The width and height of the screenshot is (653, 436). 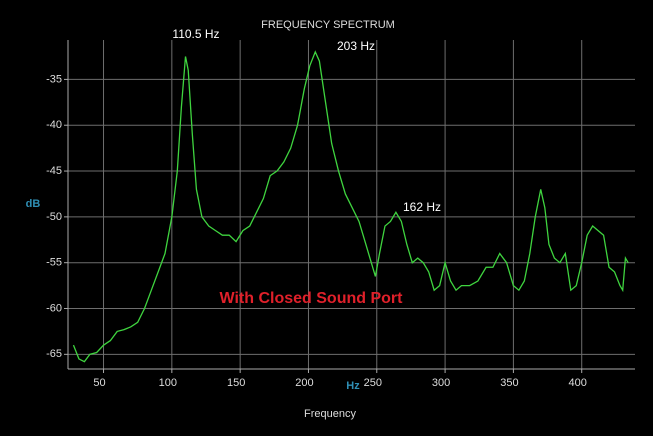 I want to click on x-axis-unit: Hz, so click(x=353, y=386).